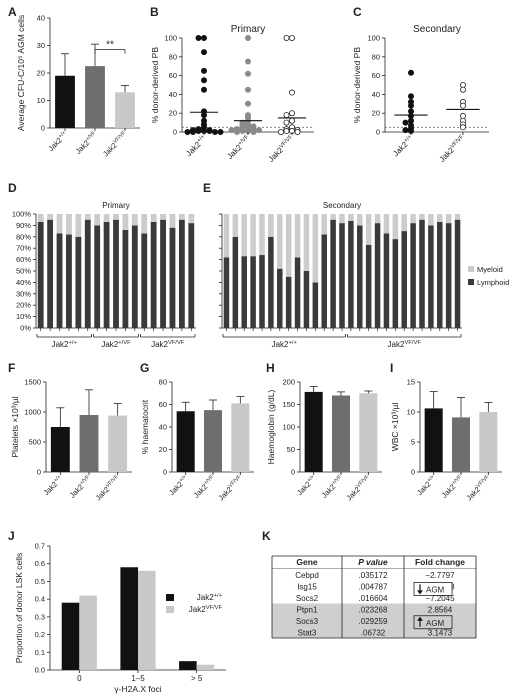 The height and width of the screenshot is (696, 520). Describe the element at coordinates (270, 368) in the screenshot. I see `panel-letter-h: H` at that location.